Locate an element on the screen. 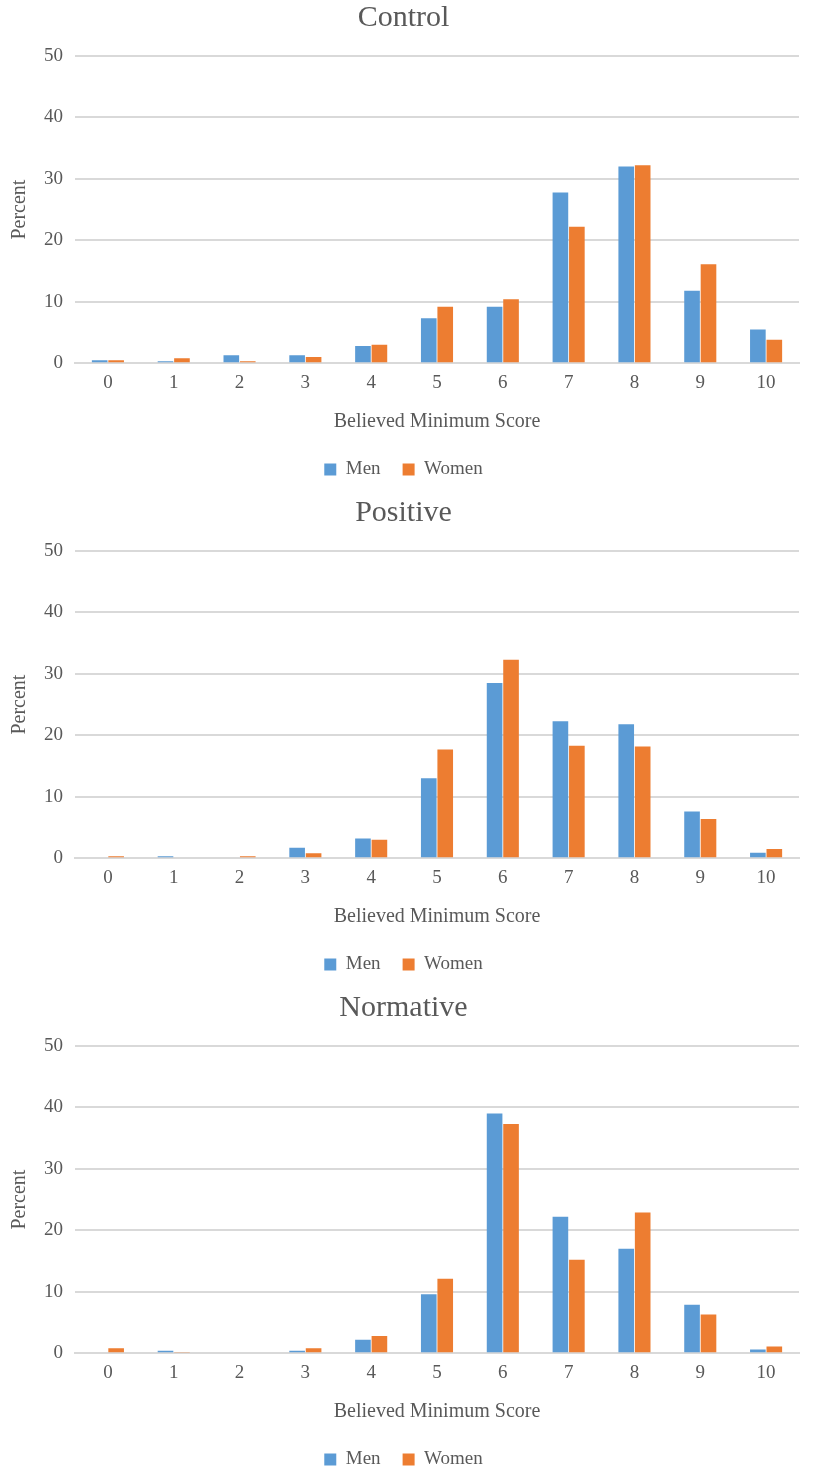 Image resolution: width=817 pixels, height=1483 pixels. chart-title: Positive is located at coordinates (403, 510).